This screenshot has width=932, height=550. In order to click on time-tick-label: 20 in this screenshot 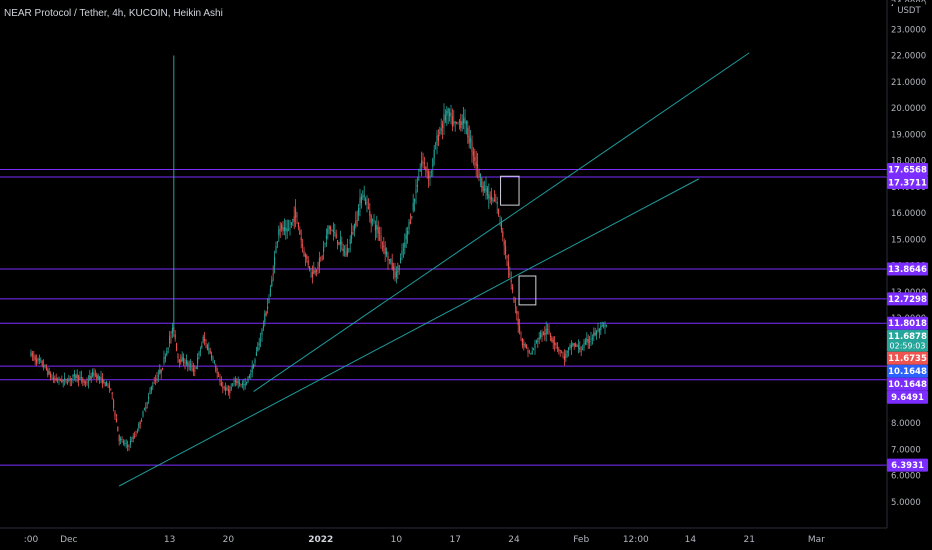, I will do `click(229, 540)`.